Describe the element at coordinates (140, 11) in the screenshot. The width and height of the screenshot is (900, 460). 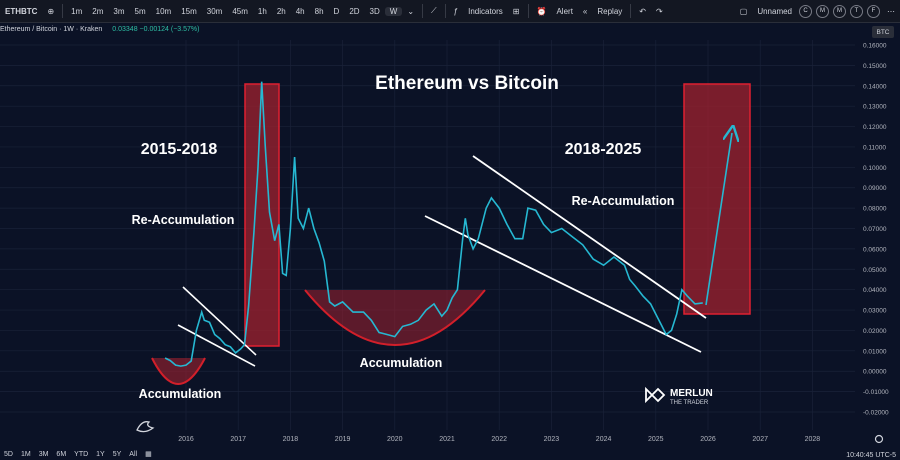
I see `timeframe-5m: 5m` at that location.